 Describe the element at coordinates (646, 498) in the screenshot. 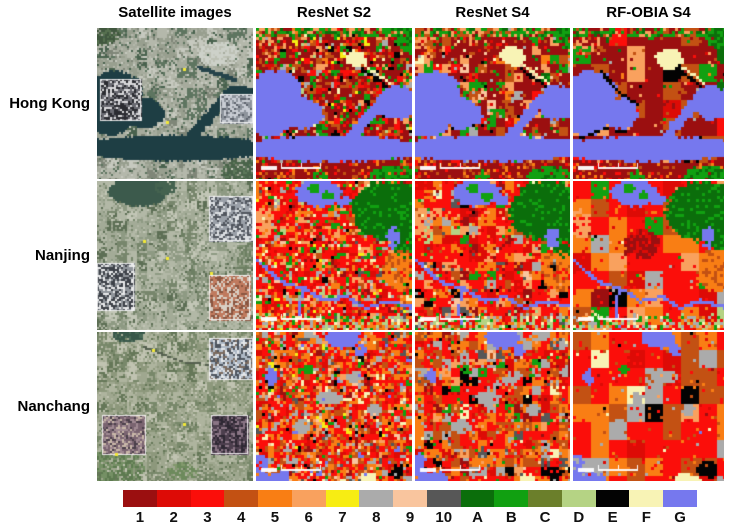

I see `legend-swatch-F` at that location.